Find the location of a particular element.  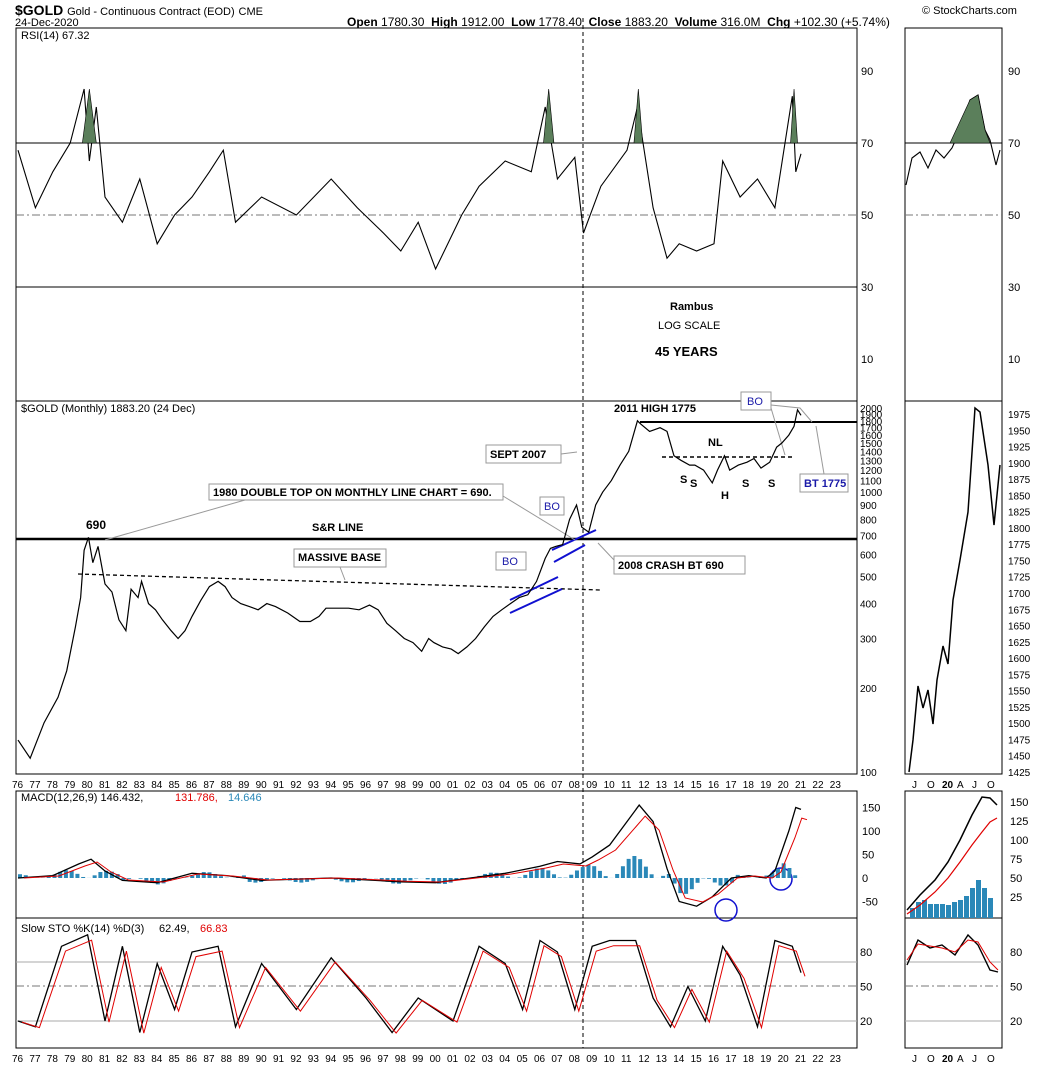

year-tick-top: 01 is located at coordinates (453, 785).